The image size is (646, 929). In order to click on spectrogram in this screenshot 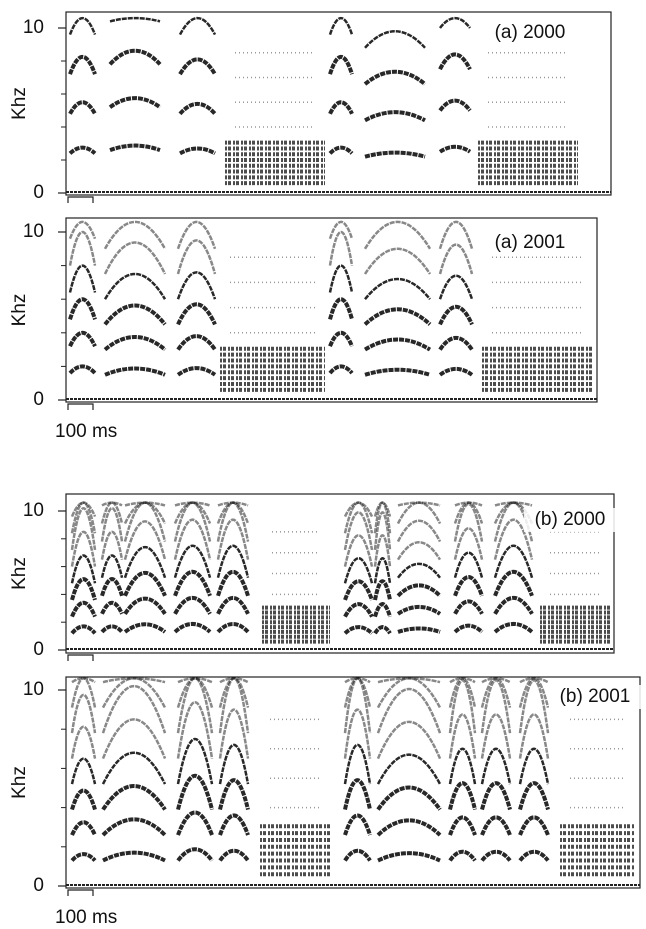, I will do `click(340, 575)`.